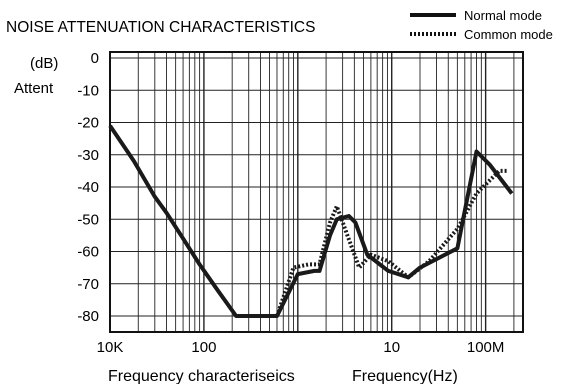  Describe the element at coordinates (88, 316) in the screenshot. I see `y-tick-label: -80` at that location.